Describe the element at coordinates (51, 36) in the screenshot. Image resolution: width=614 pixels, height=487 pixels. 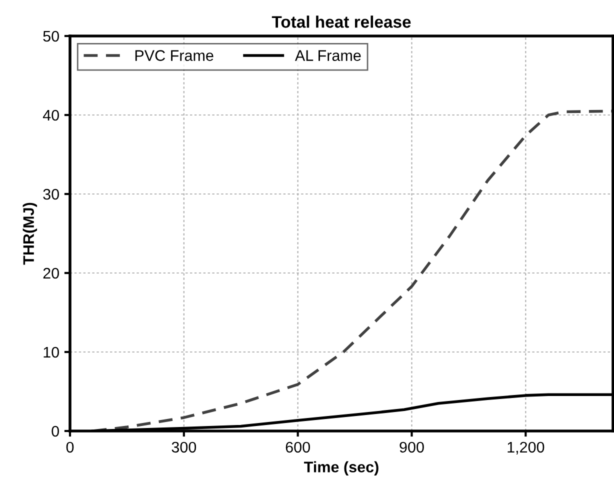
I see `y-tick-label: 50` at that location.